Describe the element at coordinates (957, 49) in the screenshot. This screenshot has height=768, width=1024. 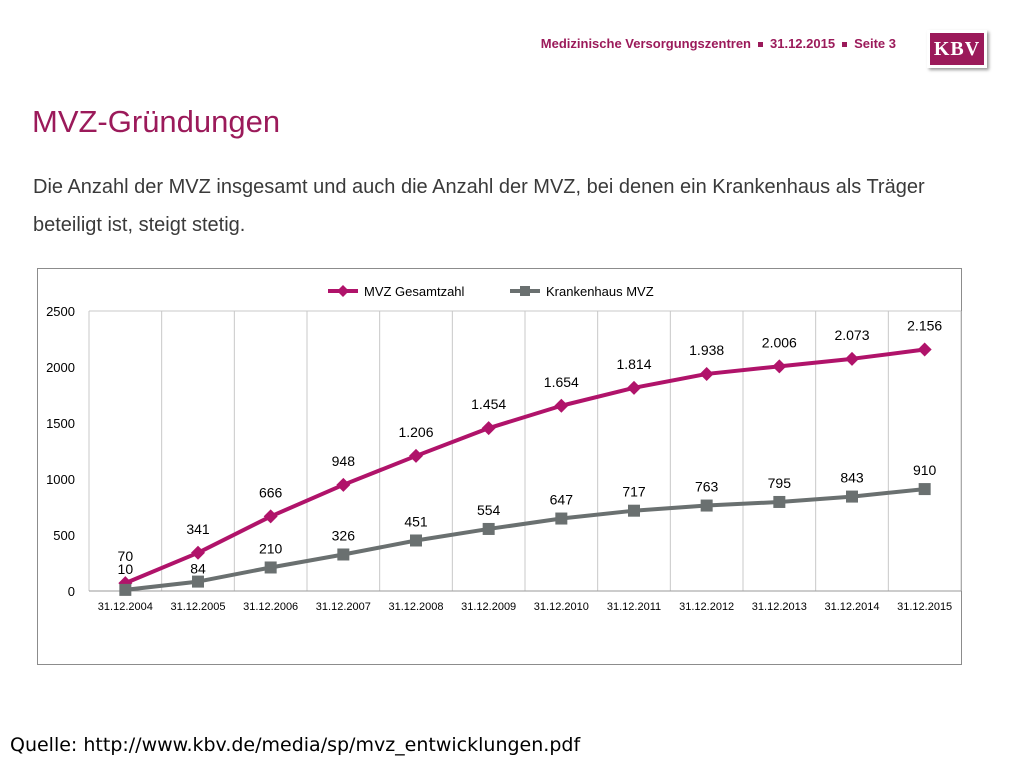
I see `kbv-logo: KBV` at that location.